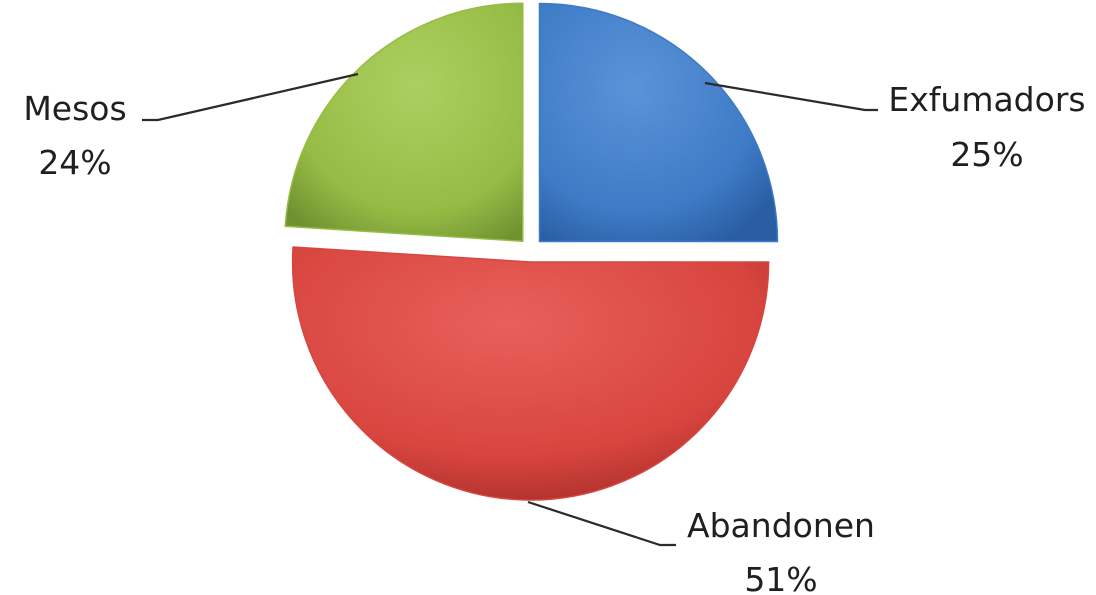  What do you see at coordinates (404, 122) in the screenshot?
I see `pie-slice-mesos` at bounding box center [404, 122].